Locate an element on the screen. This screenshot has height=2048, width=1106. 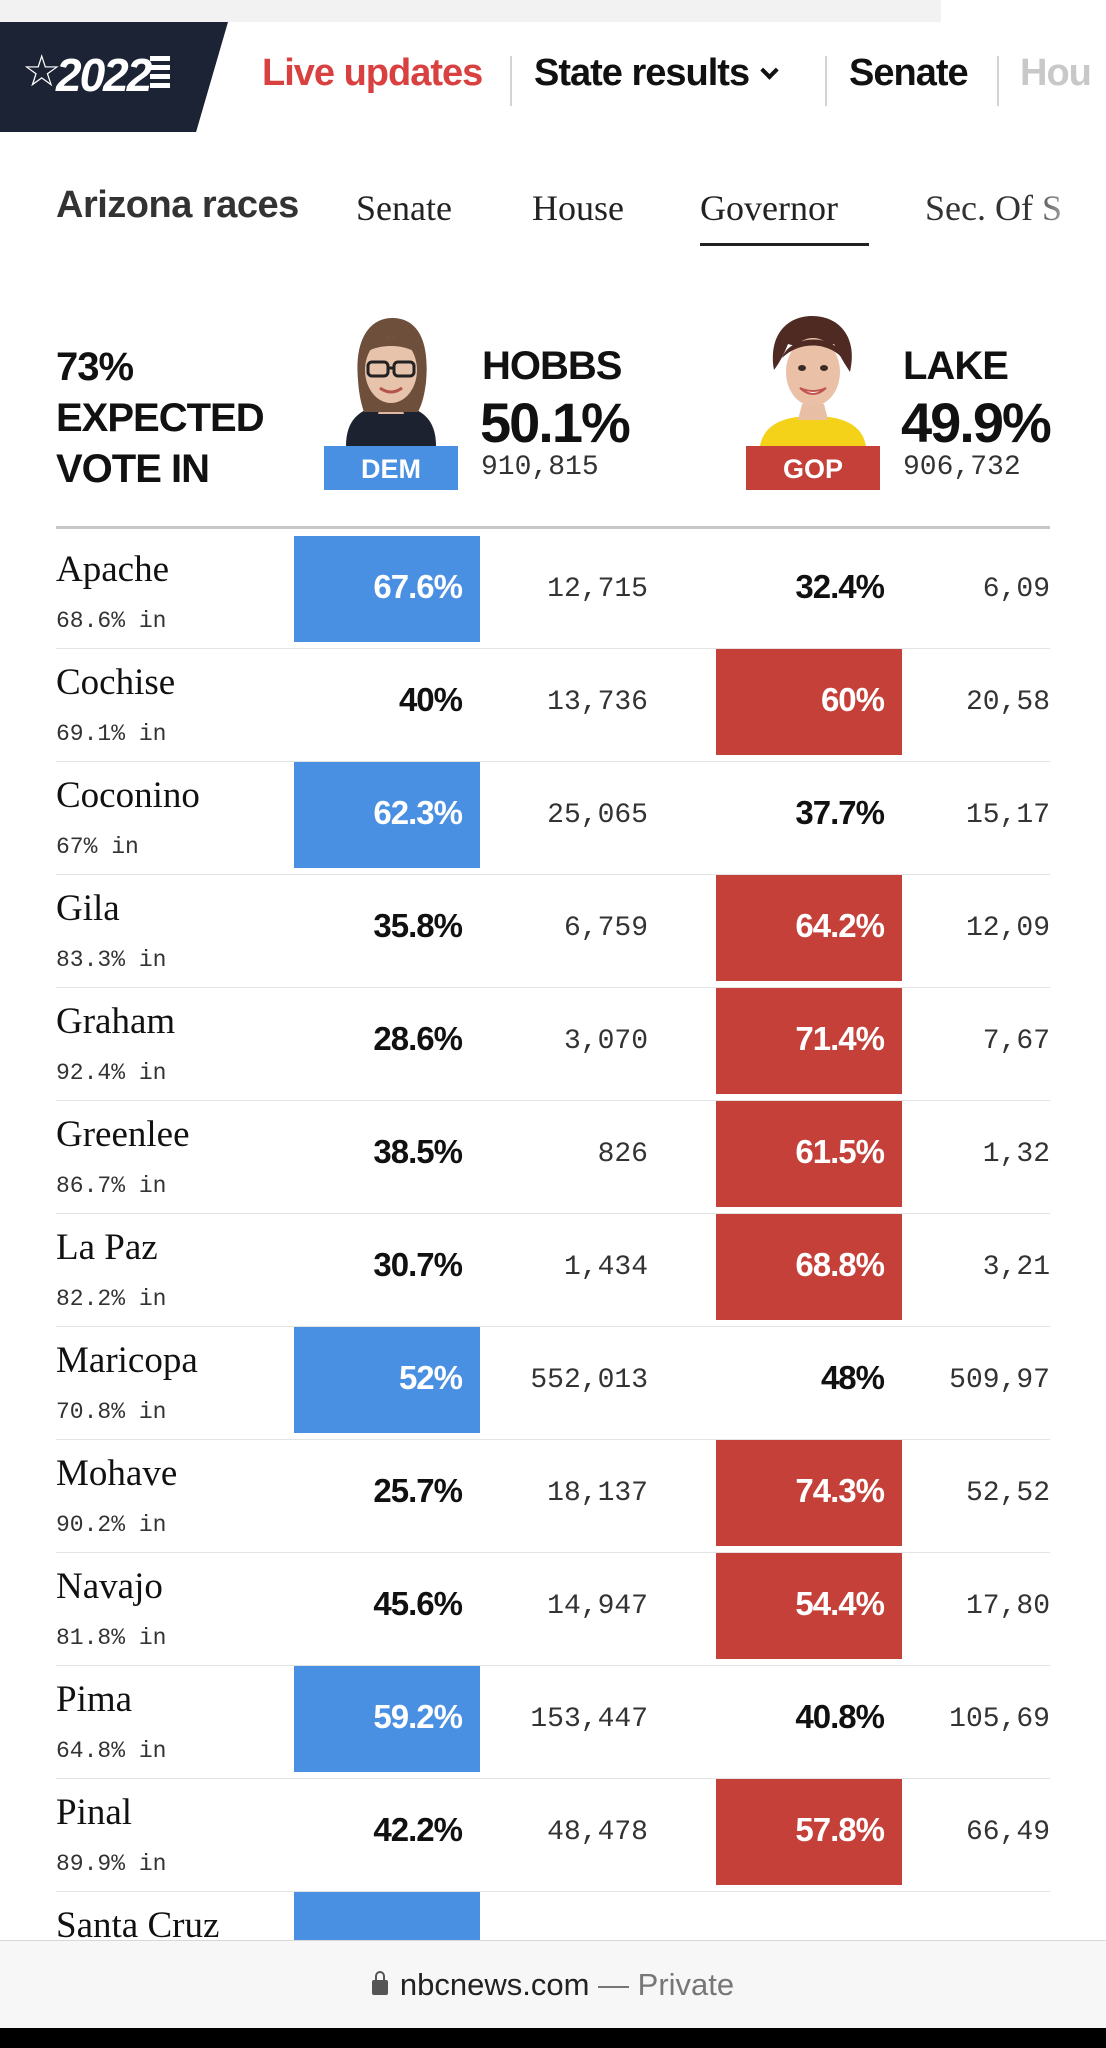
browser-url-bar: nbcnews.com — Private is located at coordinates (553, 1984).